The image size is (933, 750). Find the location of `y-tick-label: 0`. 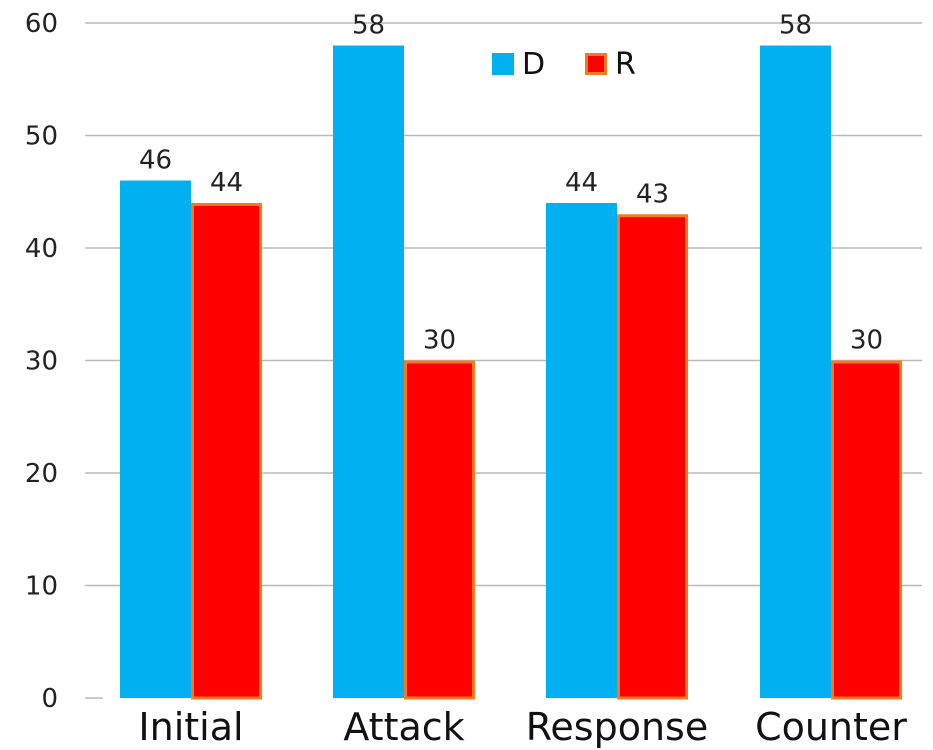

y-tick-label: 0 is located at coordinates (49, 699).